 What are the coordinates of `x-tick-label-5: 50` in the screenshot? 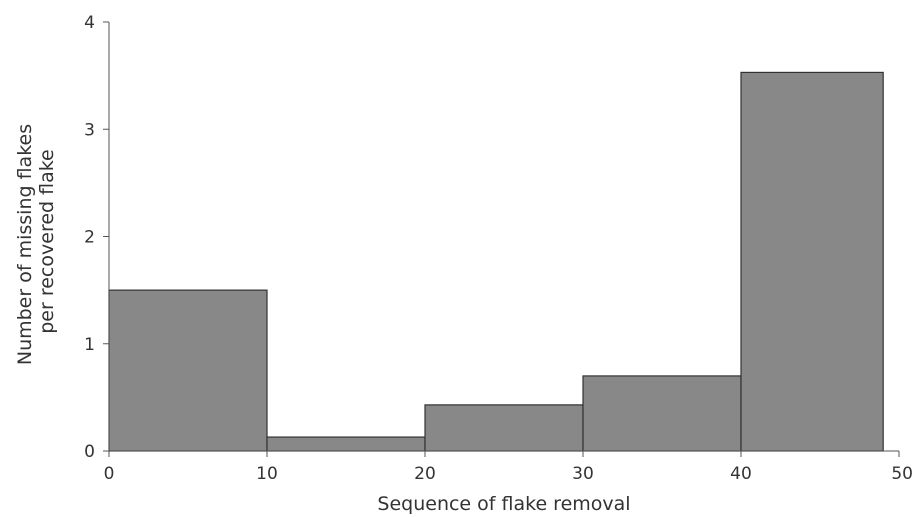 It's located at (902, 474).